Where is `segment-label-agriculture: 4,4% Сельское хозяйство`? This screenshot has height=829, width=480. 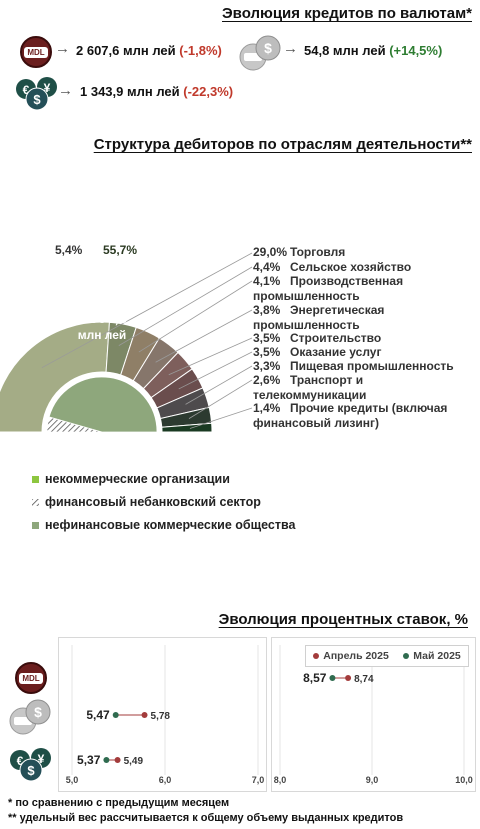 segment-label-agriculture: 4,4% Сельское хозяйство is located at coordinates (332, 267).